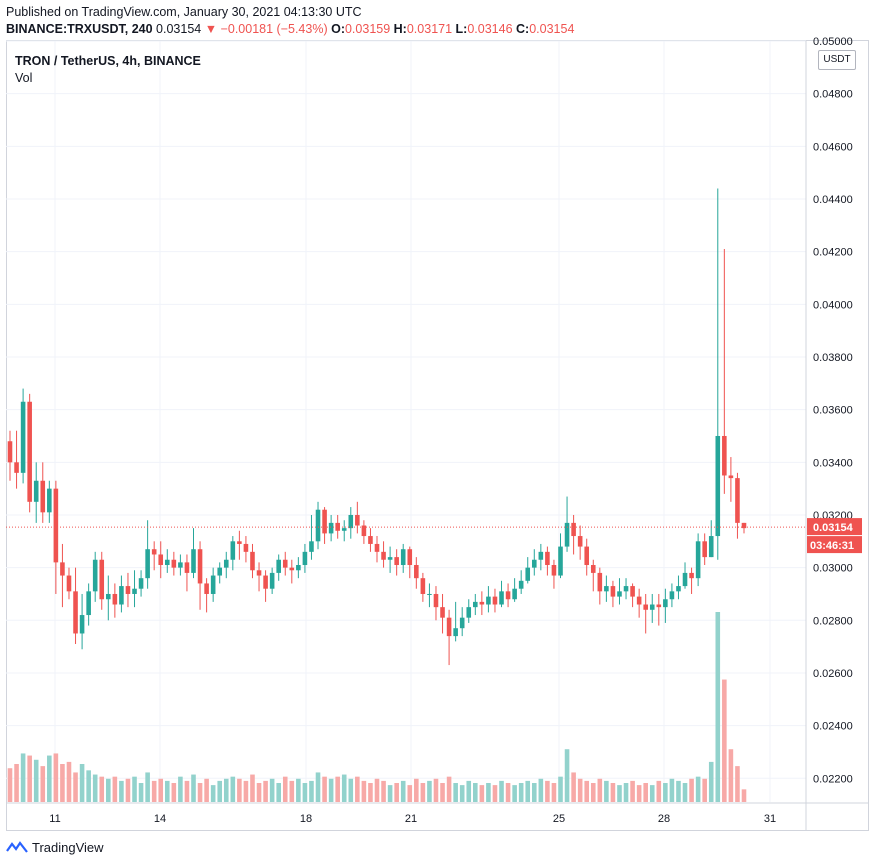  What do you see at coordinates (490, 29) in the screenshot?
I see `low-value: 0.03146` at bounding box center [490, 29].